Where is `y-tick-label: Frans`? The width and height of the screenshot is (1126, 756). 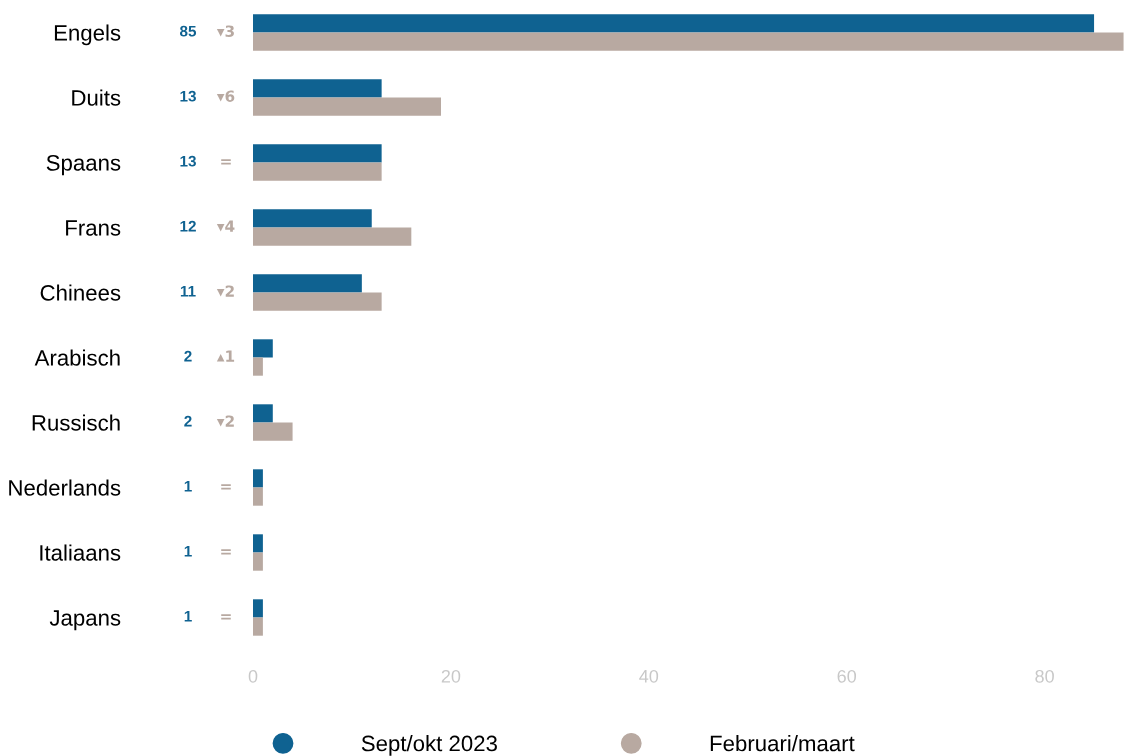 y-tick-label: Frans is located at coordinates (93, 228).